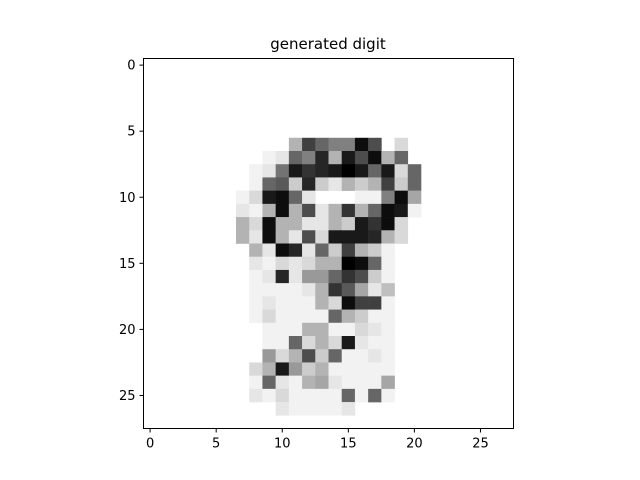  What do you see at coordinates (127, 330) in the screenshot?
I see `y-tick-label: 20` at bounding box center [127, 330].